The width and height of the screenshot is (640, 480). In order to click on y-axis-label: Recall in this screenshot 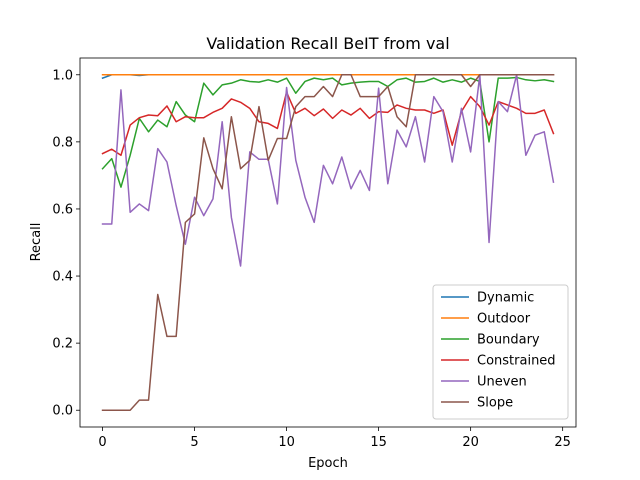, I will do `click(36, 242)`.